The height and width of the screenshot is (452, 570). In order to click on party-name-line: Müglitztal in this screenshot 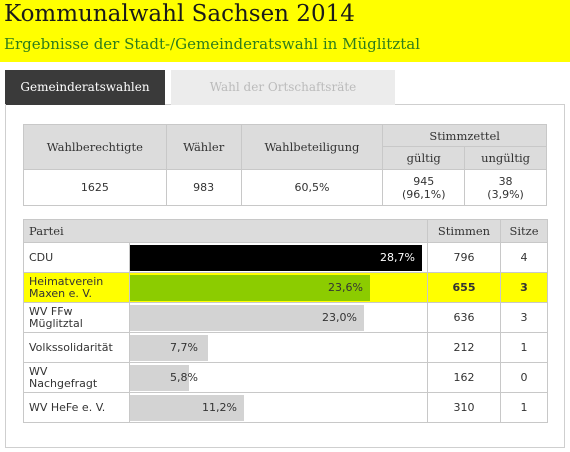, I will do `click(56, 323)`.